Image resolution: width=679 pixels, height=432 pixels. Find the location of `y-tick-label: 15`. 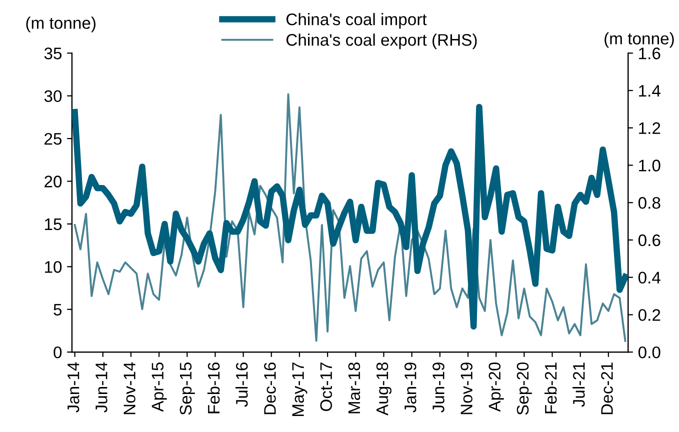

y-tick-label: 15 is located at coordinates (53, 224).